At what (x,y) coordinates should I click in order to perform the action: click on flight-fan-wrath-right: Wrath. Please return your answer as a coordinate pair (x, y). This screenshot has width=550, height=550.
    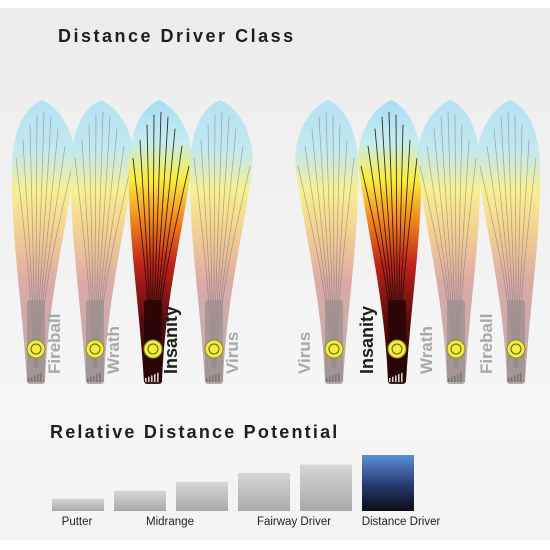
    Looking at the image, I should click on (449, 242).